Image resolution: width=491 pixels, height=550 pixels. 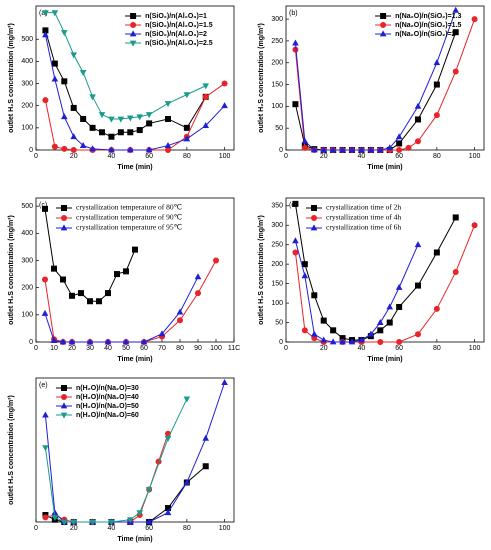 I want to click on panel-label: (c), so click(x=43, y=205).